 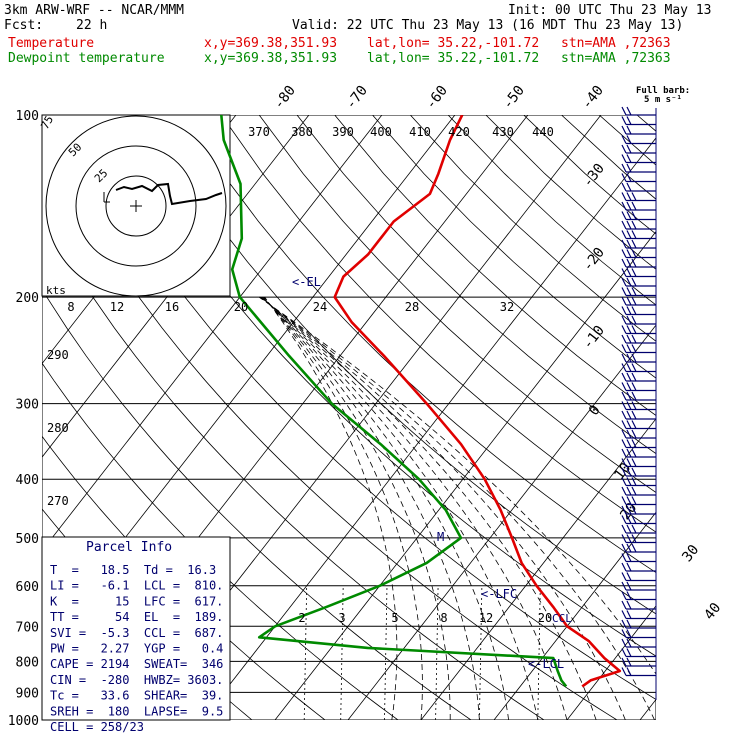 I want to click on isotherm-tick-label: -20, so click(x=594, y=260).